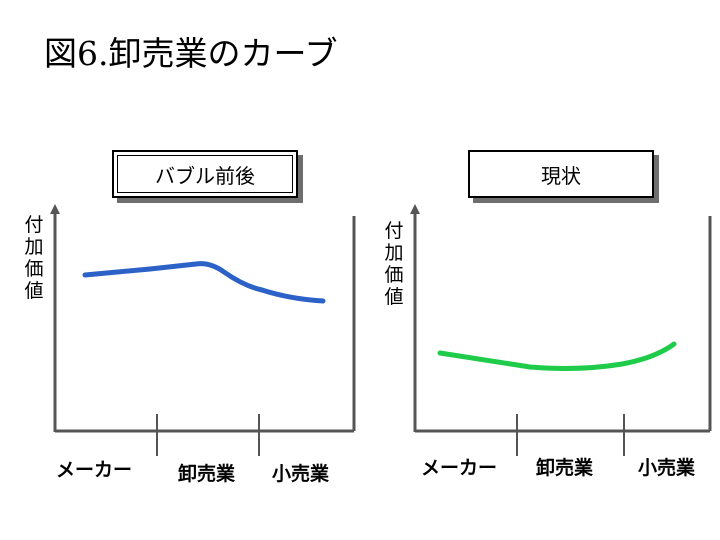  What do you see at coordinates (205, 175) in the screenshot?
I see `panel-left-header-label: バブル前後` at bounding box center [205, 175].